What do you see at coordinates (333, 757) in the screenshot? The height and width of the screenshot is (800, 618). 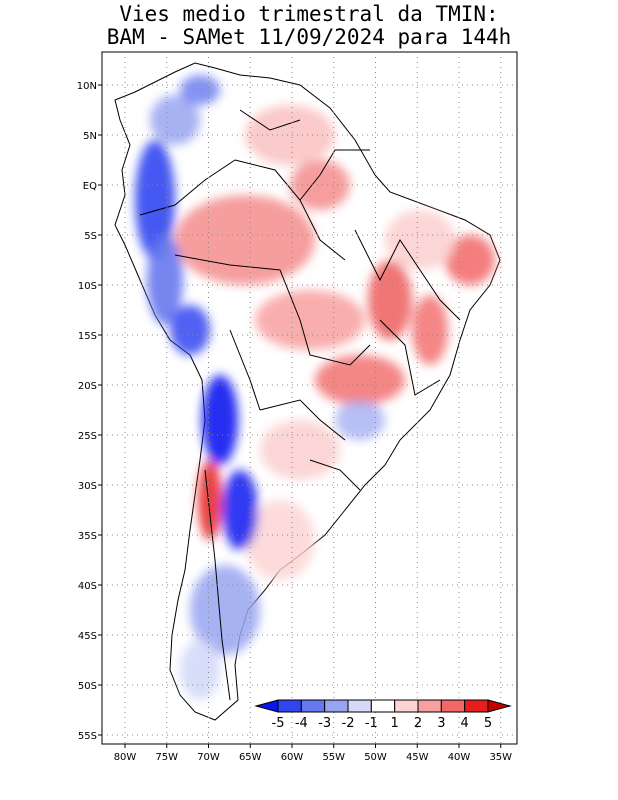 I see `lon-label: 55W` at bounding box center [333, 757].